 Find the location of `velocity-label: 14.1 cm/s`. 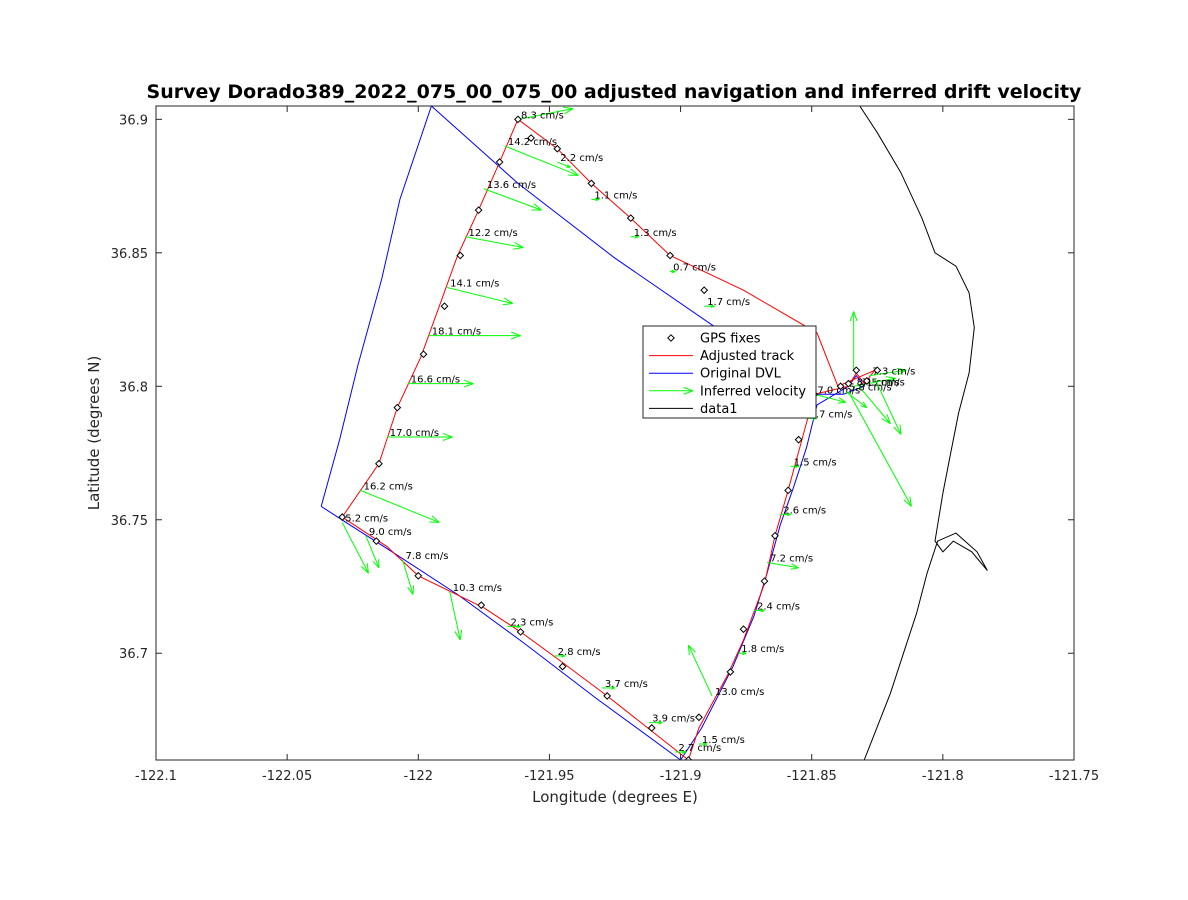

velocity-label: 14.1 cm/s is located at coordinates (474, 284).